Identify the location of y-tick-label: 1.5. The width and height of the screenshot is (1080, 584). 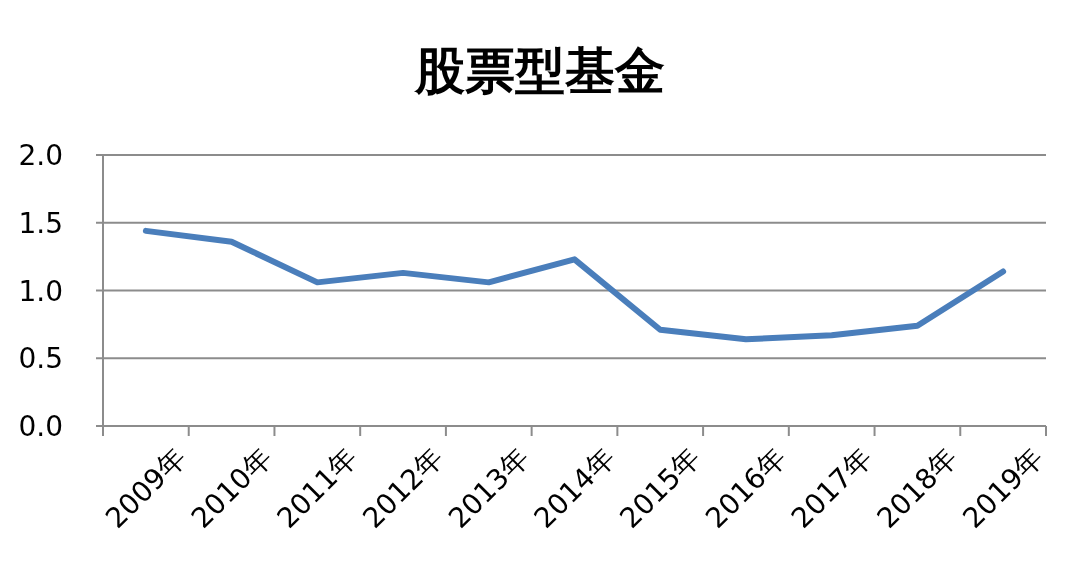
(40, 223).